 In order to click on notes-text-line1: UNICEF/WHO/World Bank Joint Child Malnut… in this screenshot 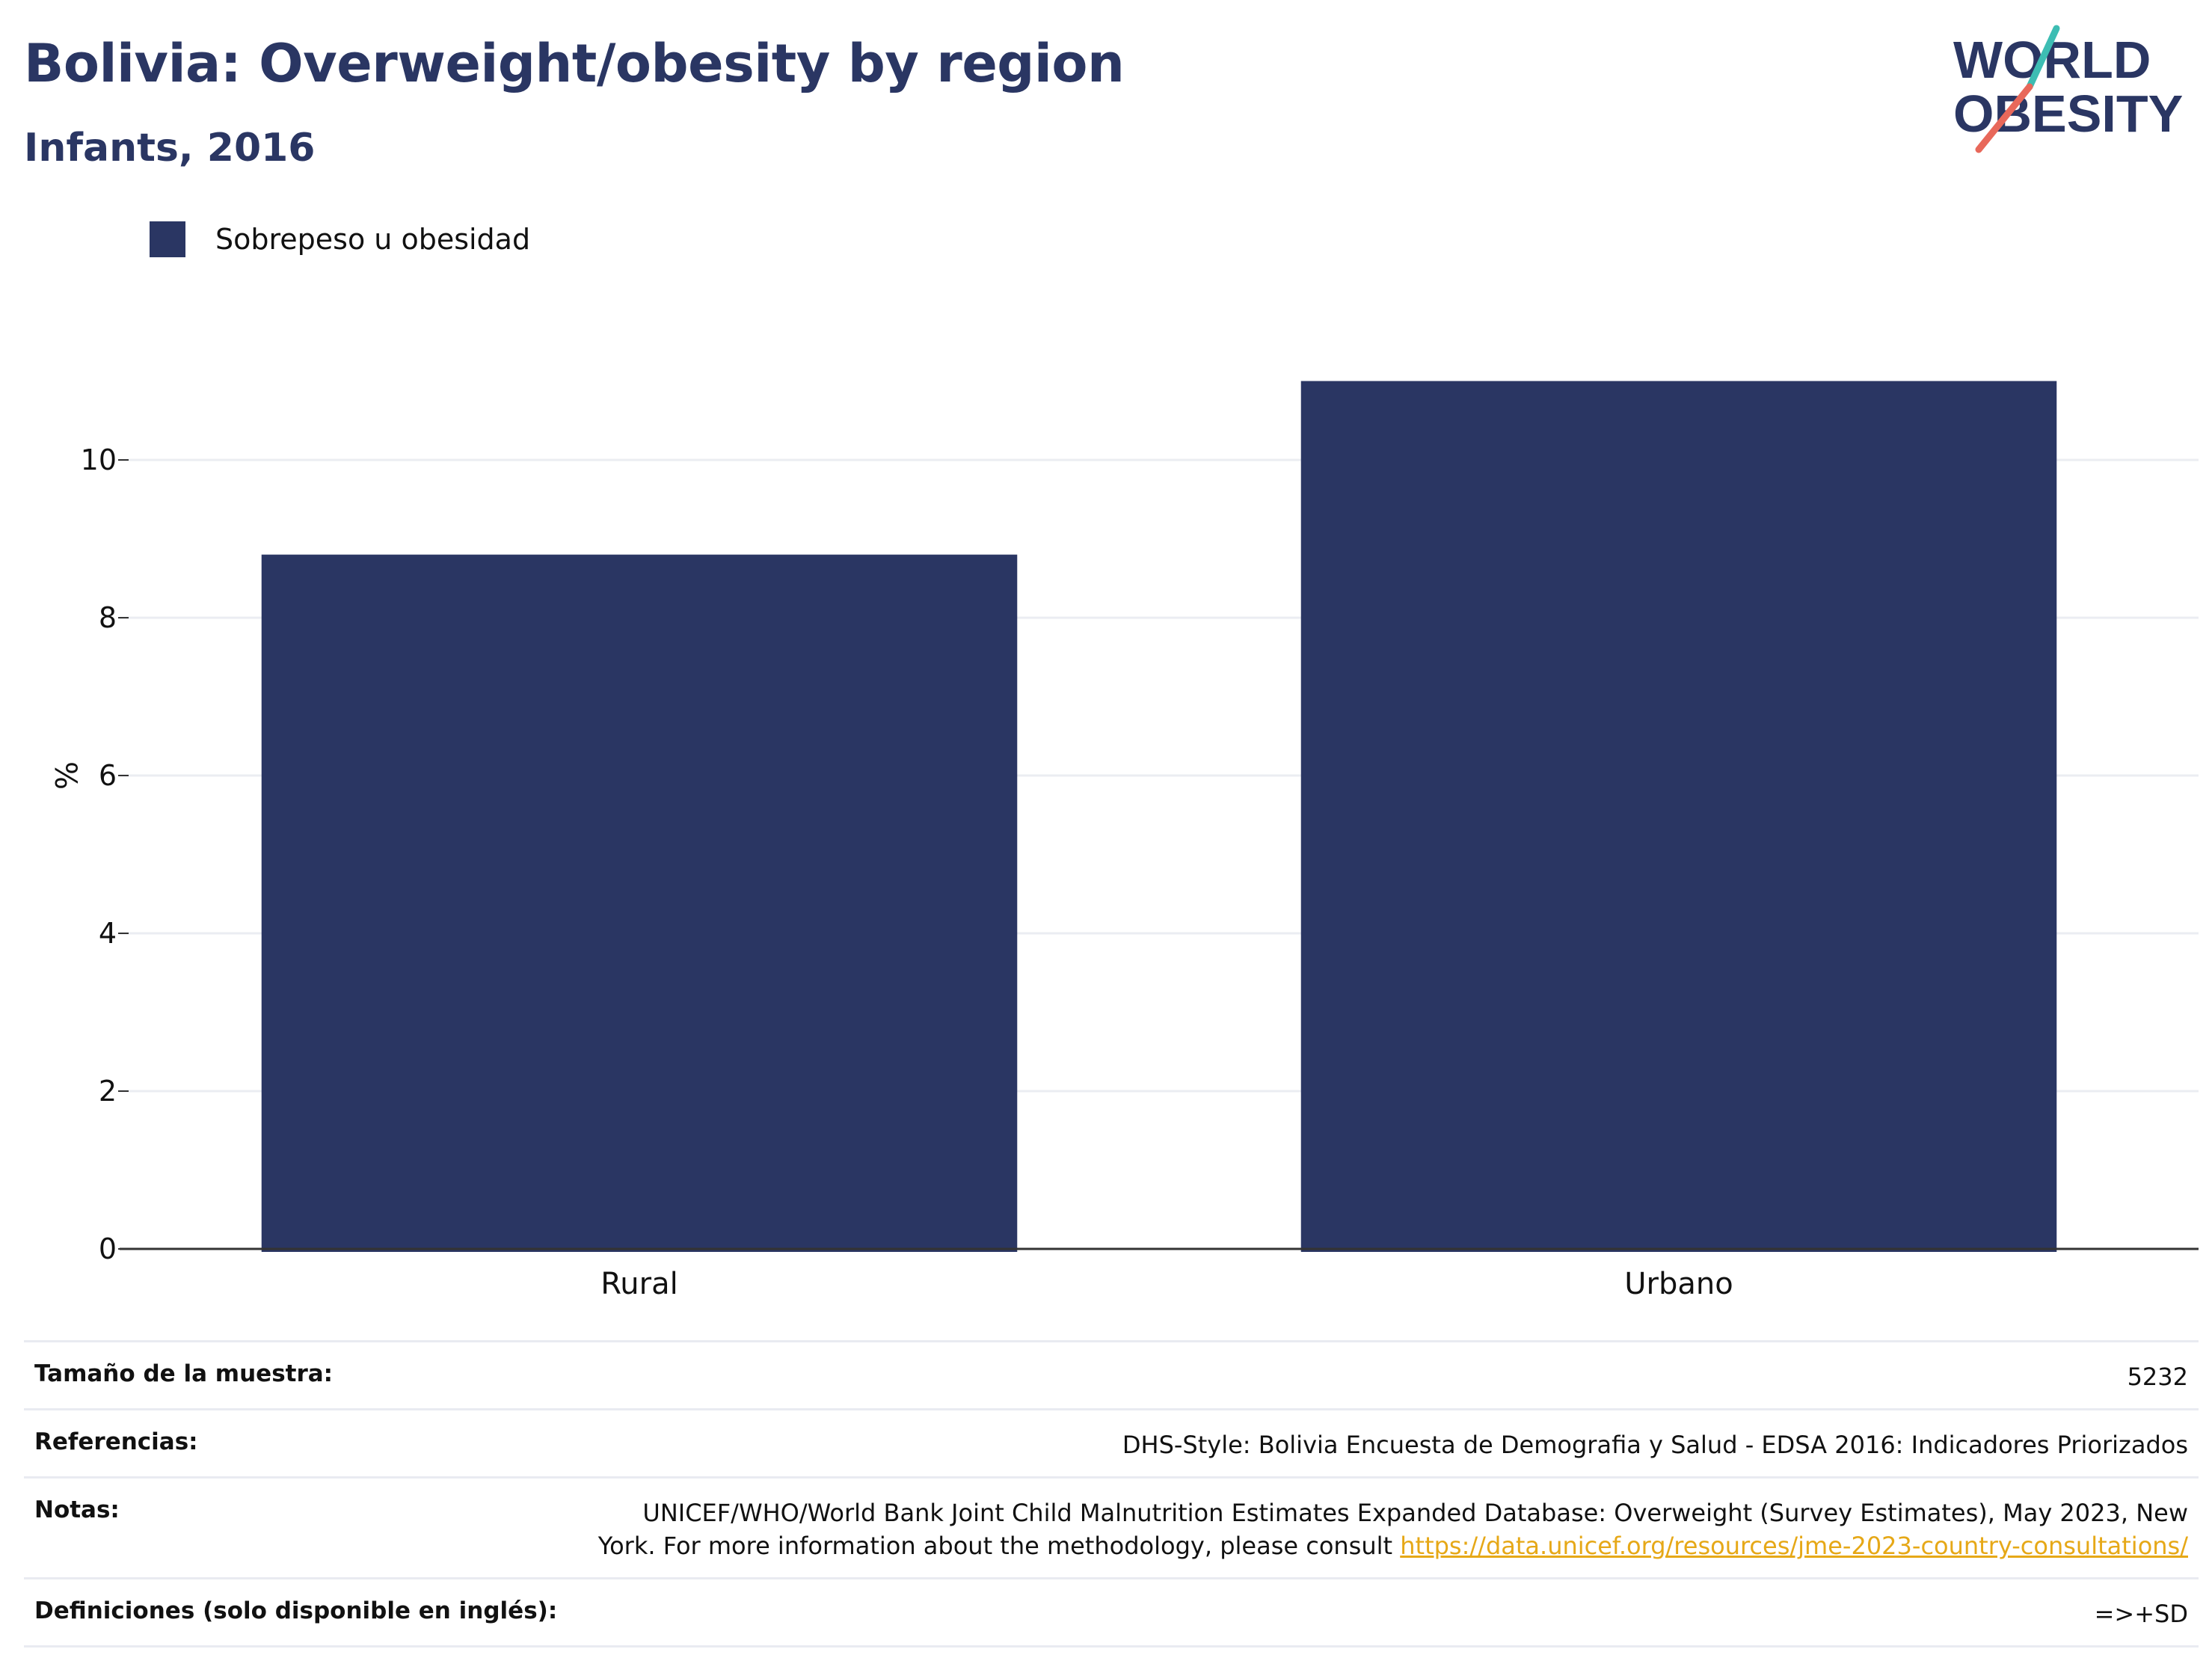, I will do `click(1415, 1513)`.